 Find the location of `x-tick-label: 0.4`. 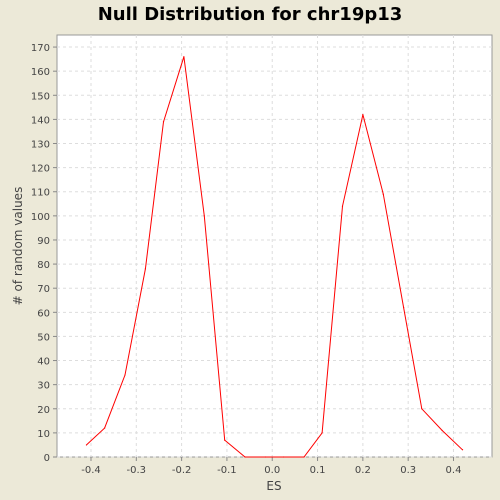

x-tick-label: 0.4 is located at coordinates (454, 470).